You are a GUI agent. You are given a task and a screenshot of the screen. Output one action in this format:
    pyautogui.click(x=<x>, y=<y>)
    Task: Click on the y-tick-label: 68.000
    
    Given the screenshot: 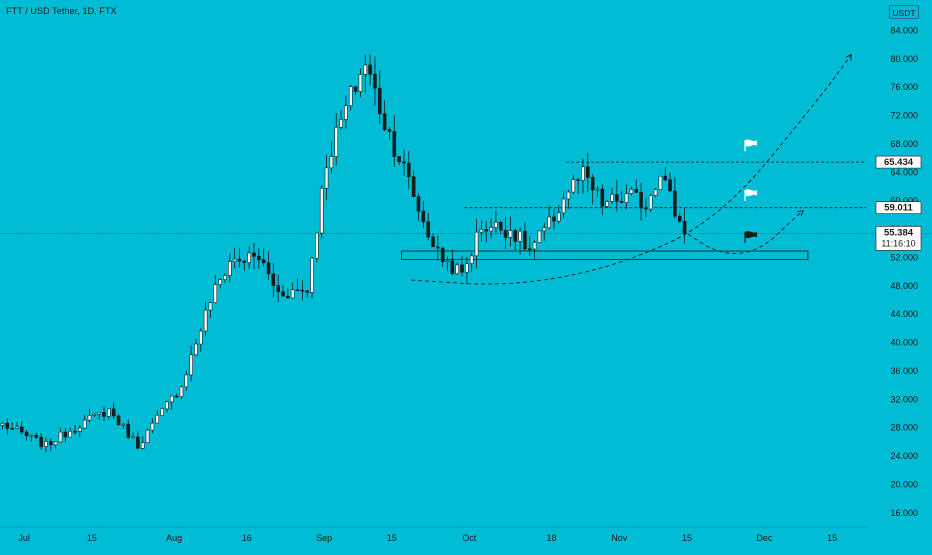 What is the action you would take?
    pyautogui.click(x=904, y=144)
    